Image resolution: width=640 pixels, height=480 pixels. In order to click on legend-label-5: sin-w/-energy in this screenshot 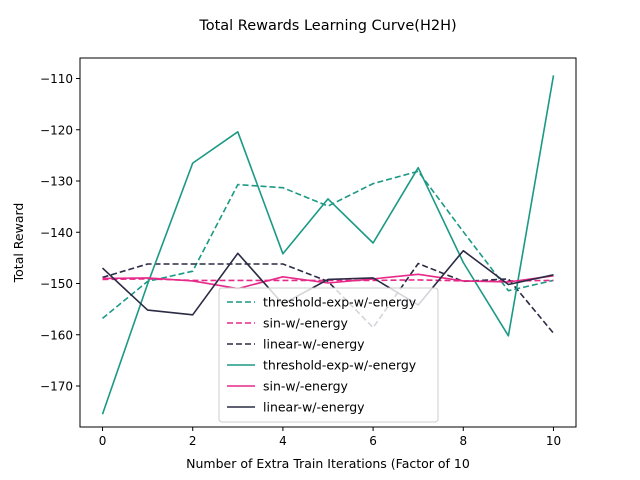, I will do `click(306, 386)`.